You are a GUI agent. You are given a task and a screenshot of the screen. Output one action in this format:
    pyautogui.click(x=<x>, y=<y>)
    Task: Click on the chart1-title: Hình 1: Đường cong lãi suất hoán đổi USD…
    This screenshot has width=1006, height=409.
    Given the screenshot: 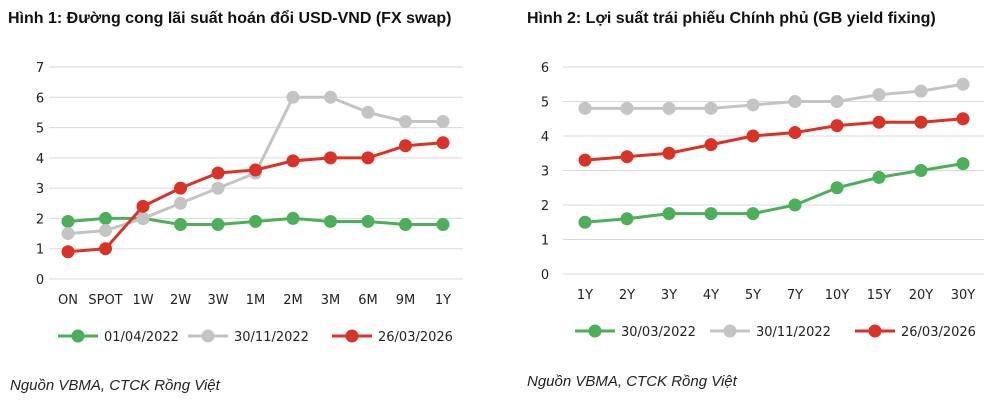 What is the action you would take?
    pyautogui.click(x=230, y=18)
    